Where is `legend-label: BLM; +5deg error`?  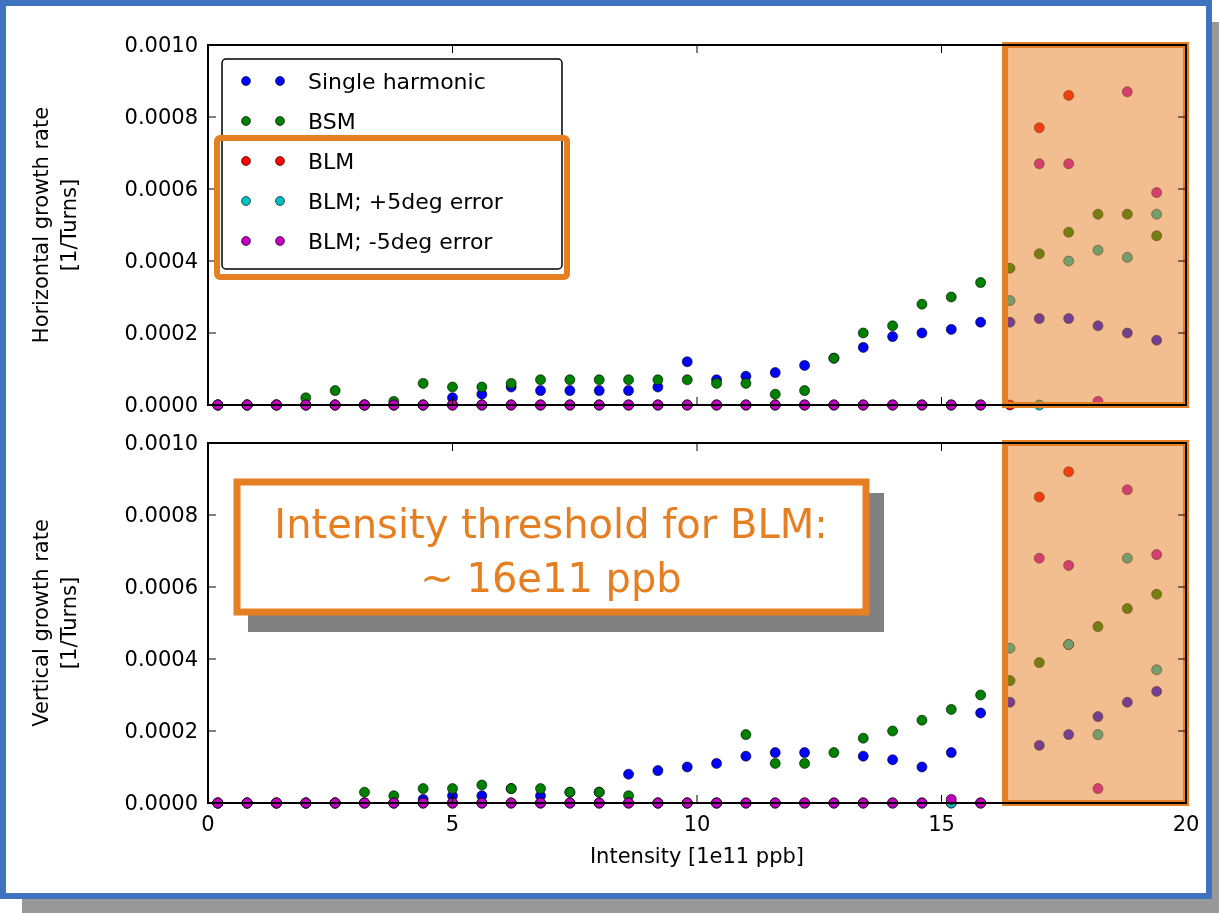
legend-label: BLM; +5deg error is located at coordinates (406, 201).